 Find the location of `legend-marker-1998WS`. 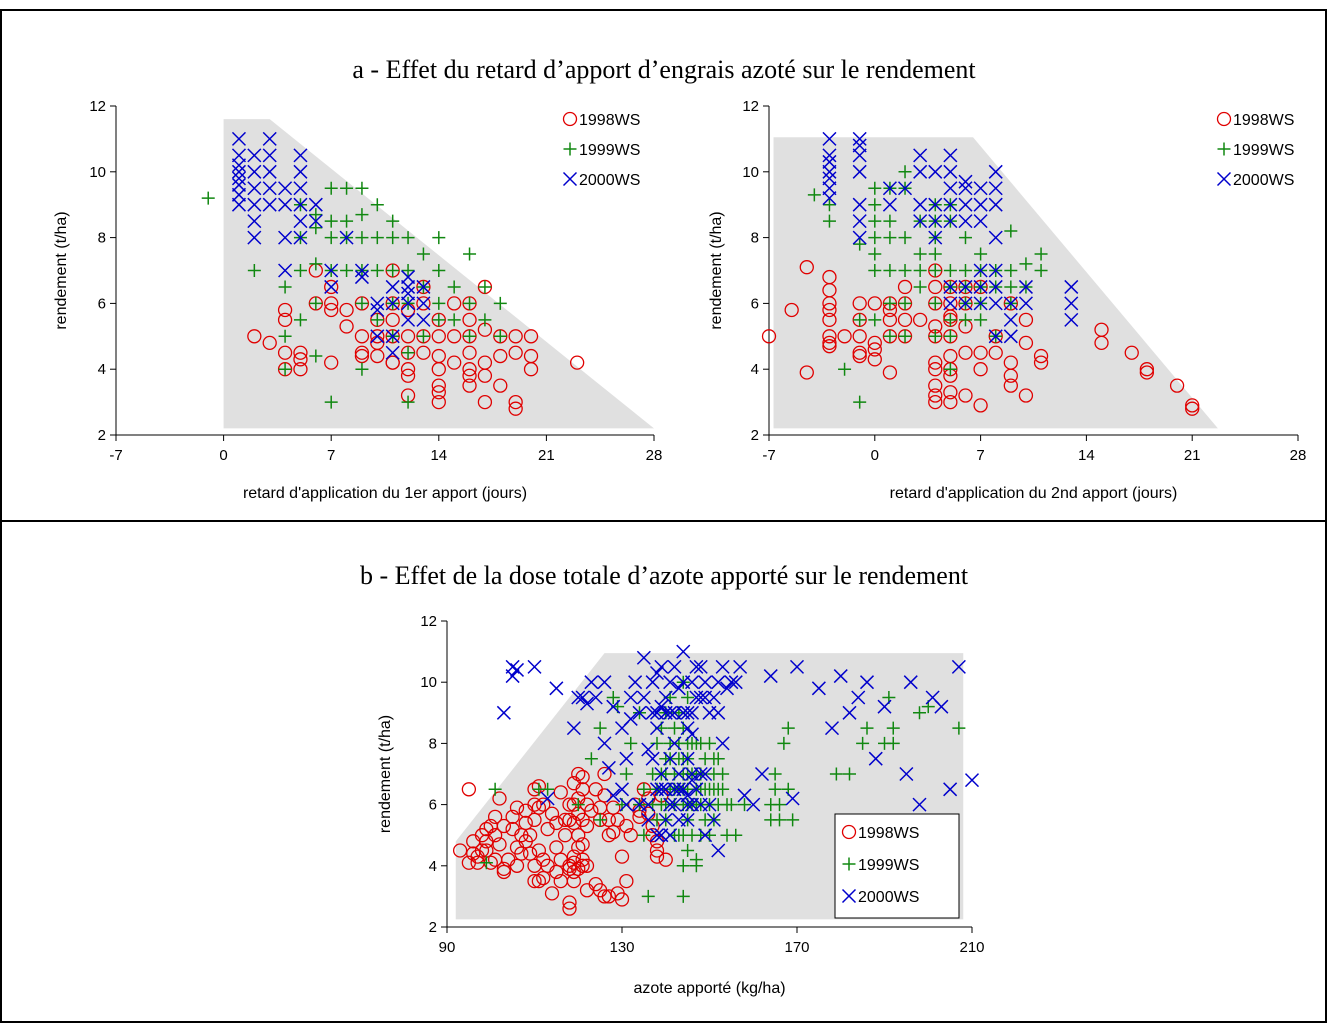

legend-marker-1998WS is located at coordinates (849, 832).